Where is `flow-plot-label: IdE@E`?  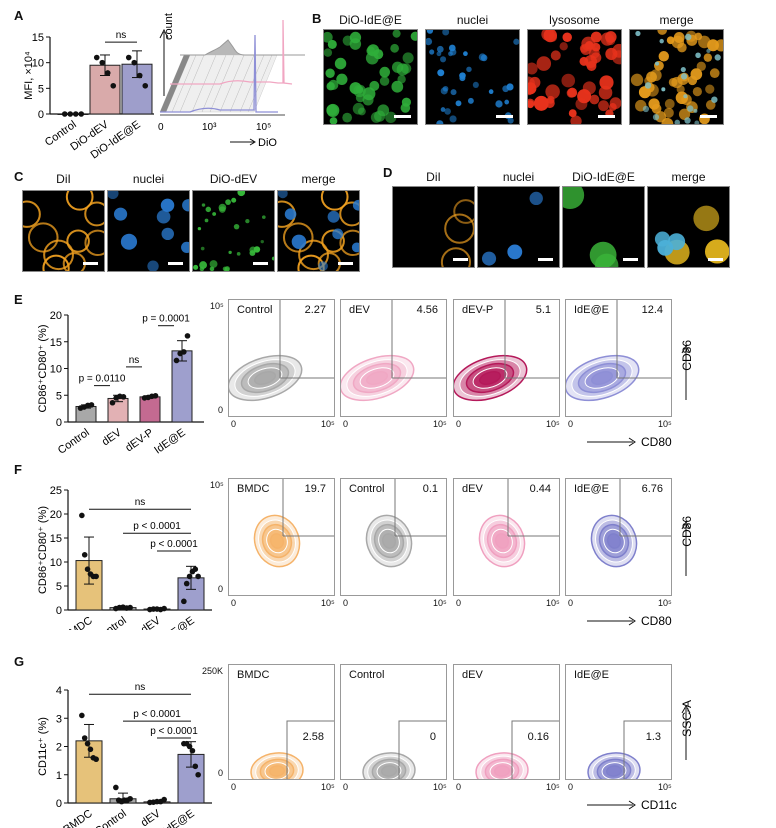
flow-plot-label: IdE@E is located at coordinates (592, 489).